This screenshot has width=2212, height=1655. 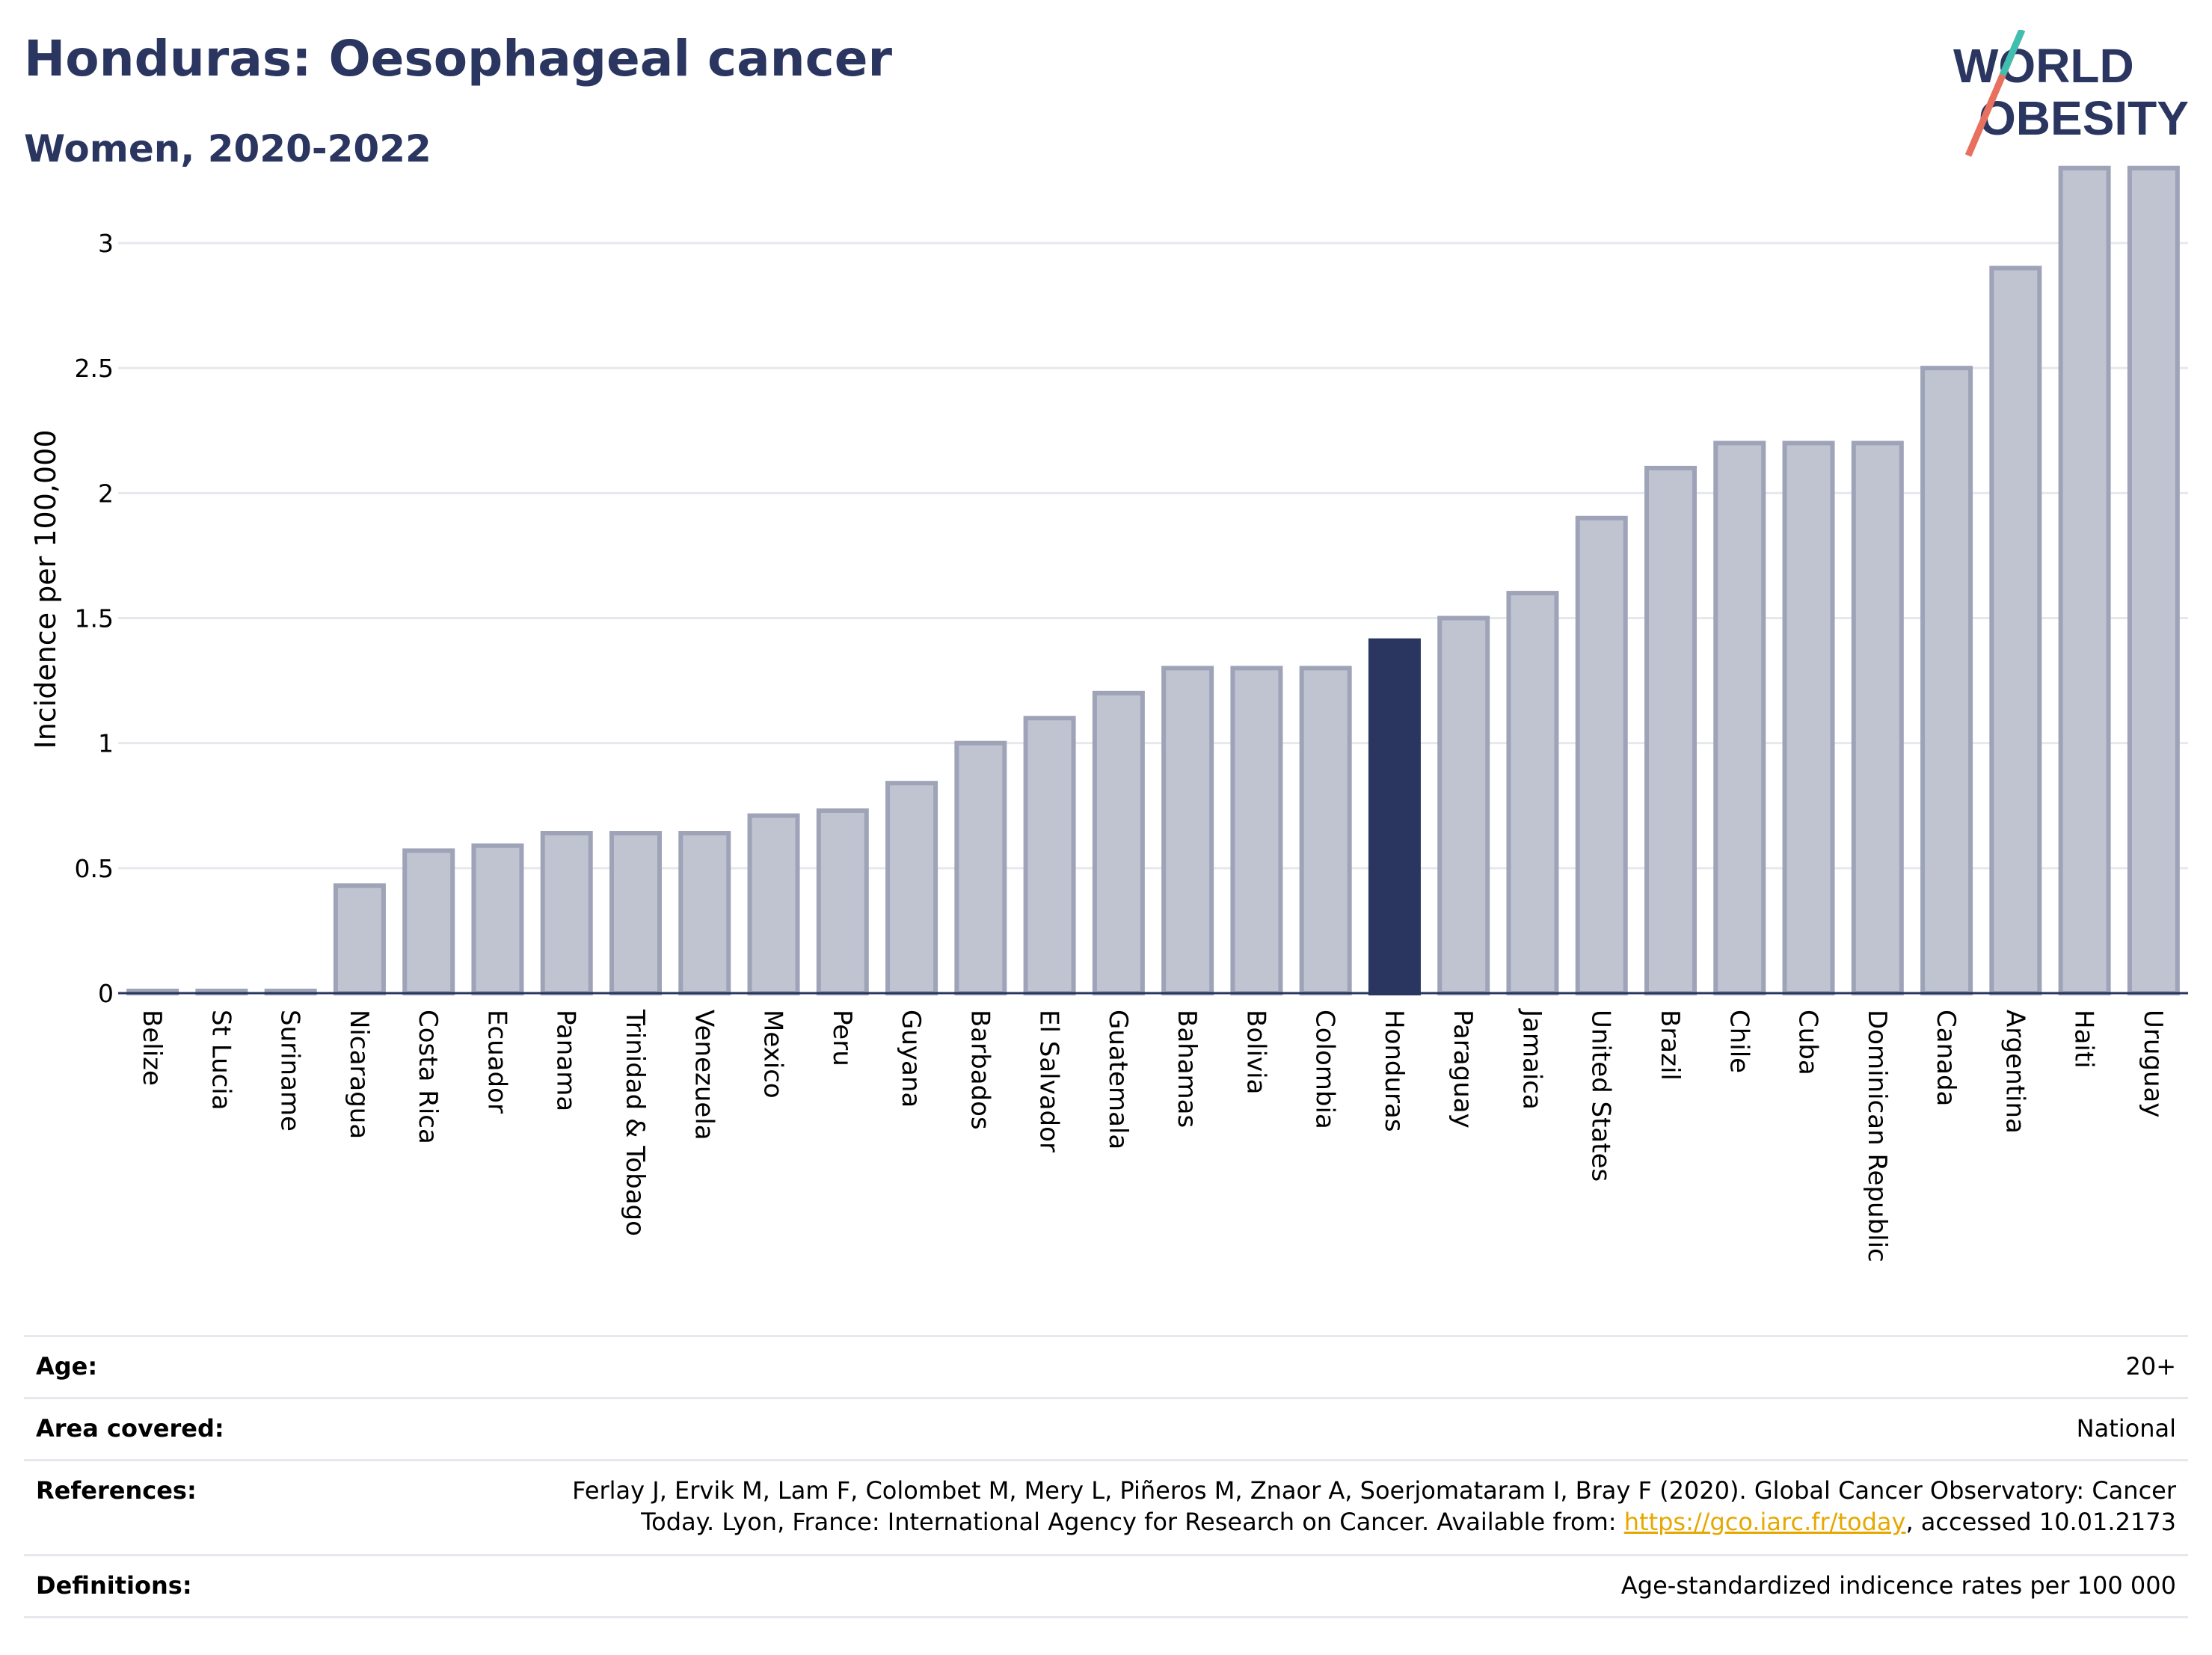 What do you see at coordinates (1531, 1059) in the screenshot?
I see `x-tick-label: Jamaica` at bounding box center [1531, 1059].